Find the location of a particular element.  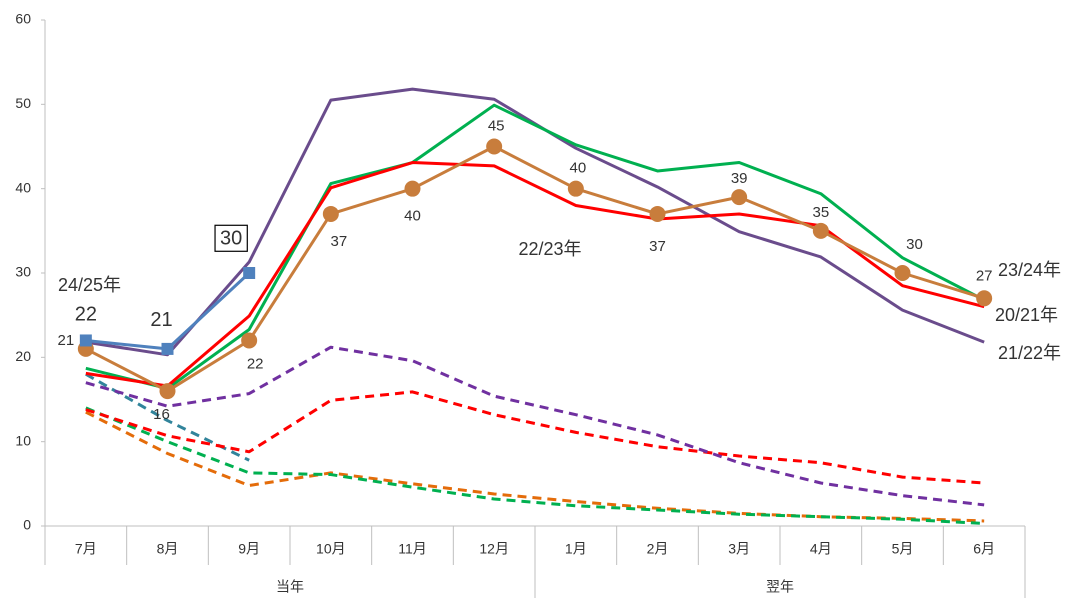

y-tick-label: 20 is located at coordinates (23, 356).